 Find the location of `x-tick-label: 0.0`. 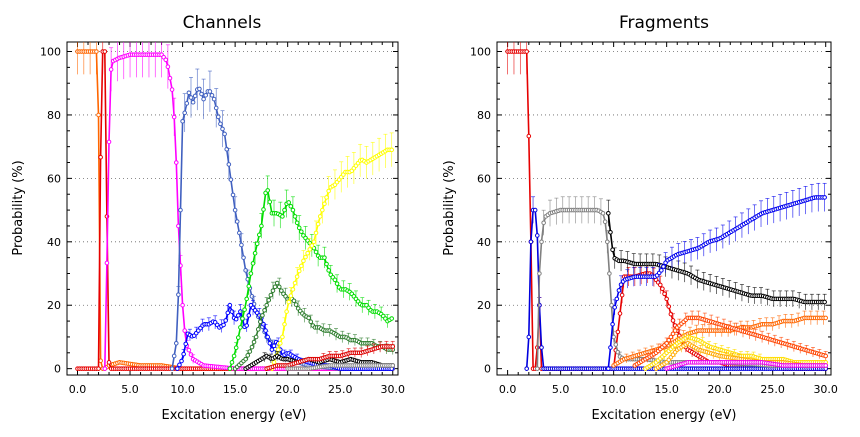

x-tick-label: 0.0 is located at coordinates (508, 389).